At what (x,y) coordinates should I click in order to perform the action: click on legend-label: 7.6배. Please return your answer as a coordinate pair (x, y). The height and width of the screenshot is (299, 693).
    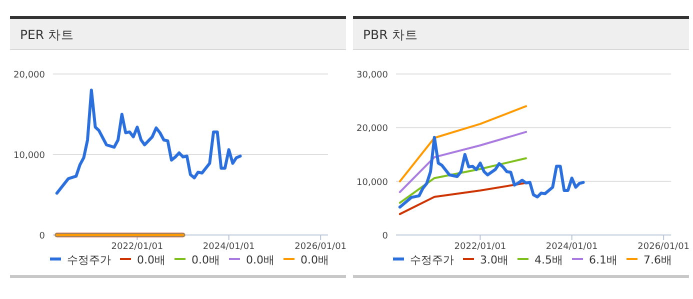
    Looking at the image, I should click on (658, 260).